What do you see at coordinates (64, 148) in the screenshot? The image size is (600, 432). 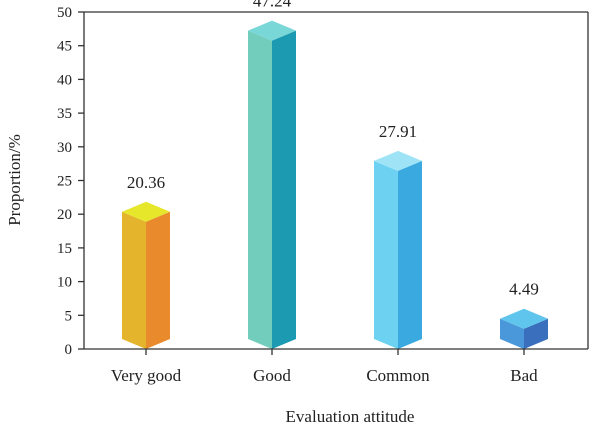 I see `y-tick-label: 30` at bounding box center [64, 148].